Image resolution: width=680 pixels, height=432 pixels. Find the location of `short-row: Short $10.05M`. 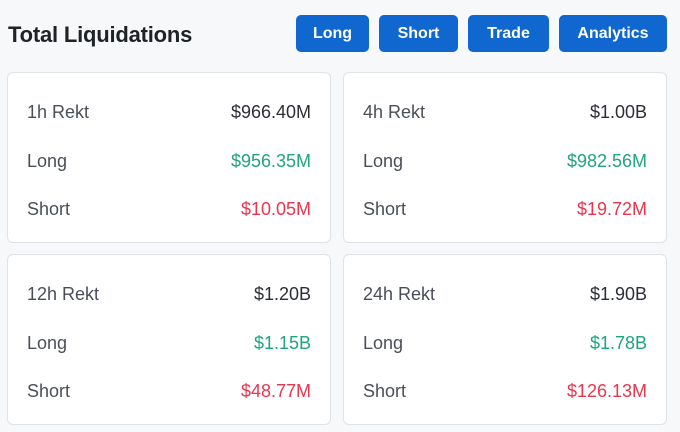

short-row: Short $10.05M is located at coordinates (169, 209).